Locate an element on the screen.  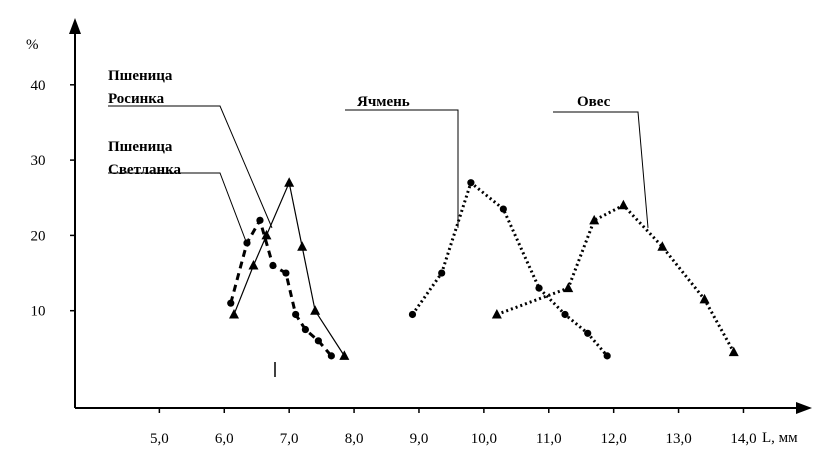
x-tick-label: 5,0 is located at coordinates (159, 439).